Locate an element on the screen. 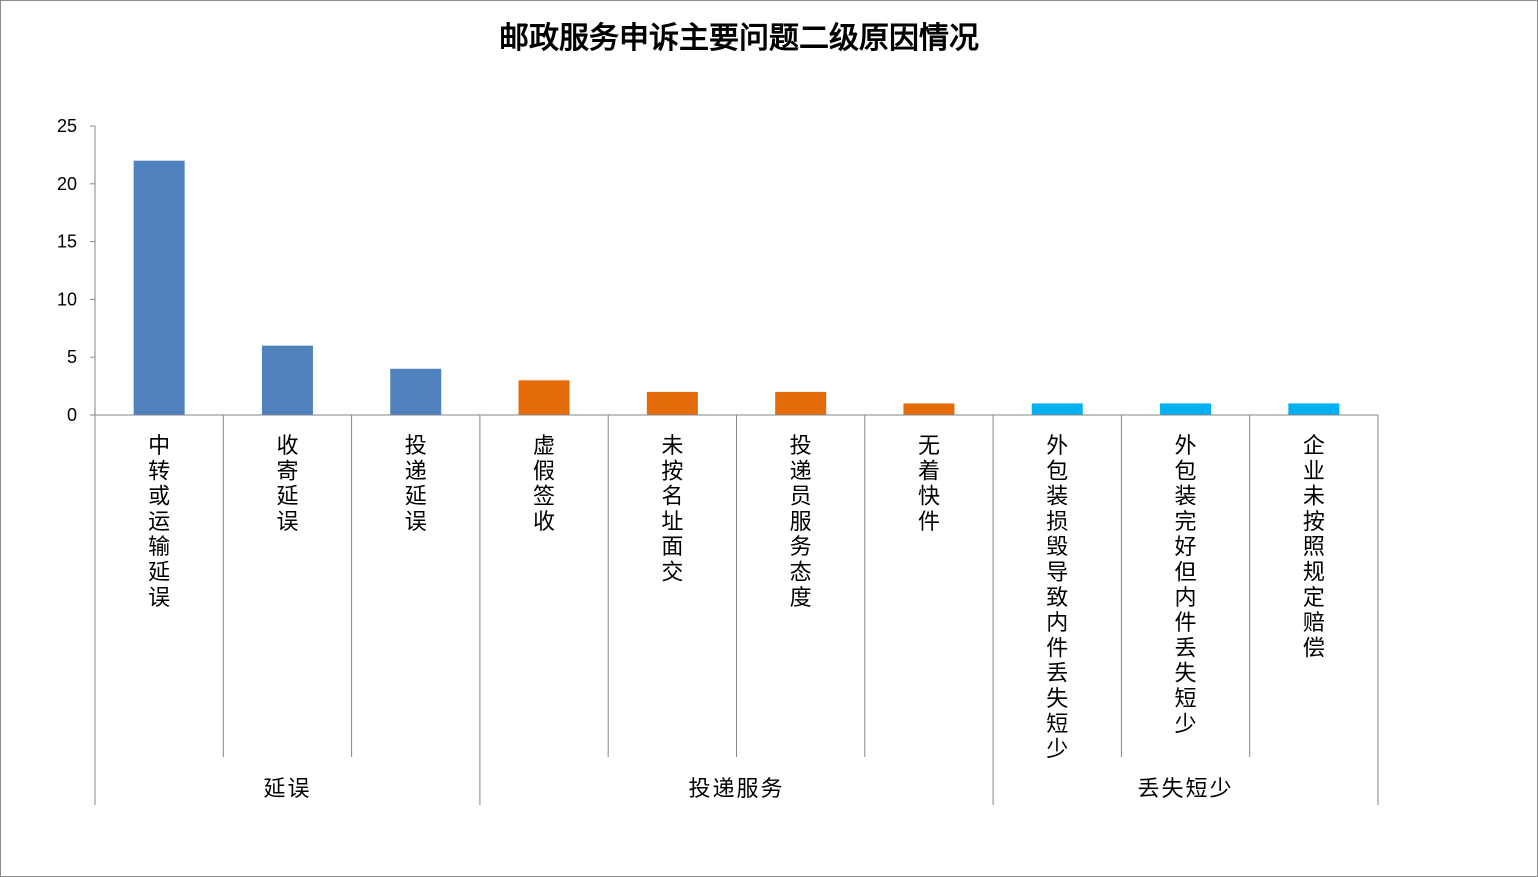  y-tick-label: 0 is located at coordinates (72, 415).